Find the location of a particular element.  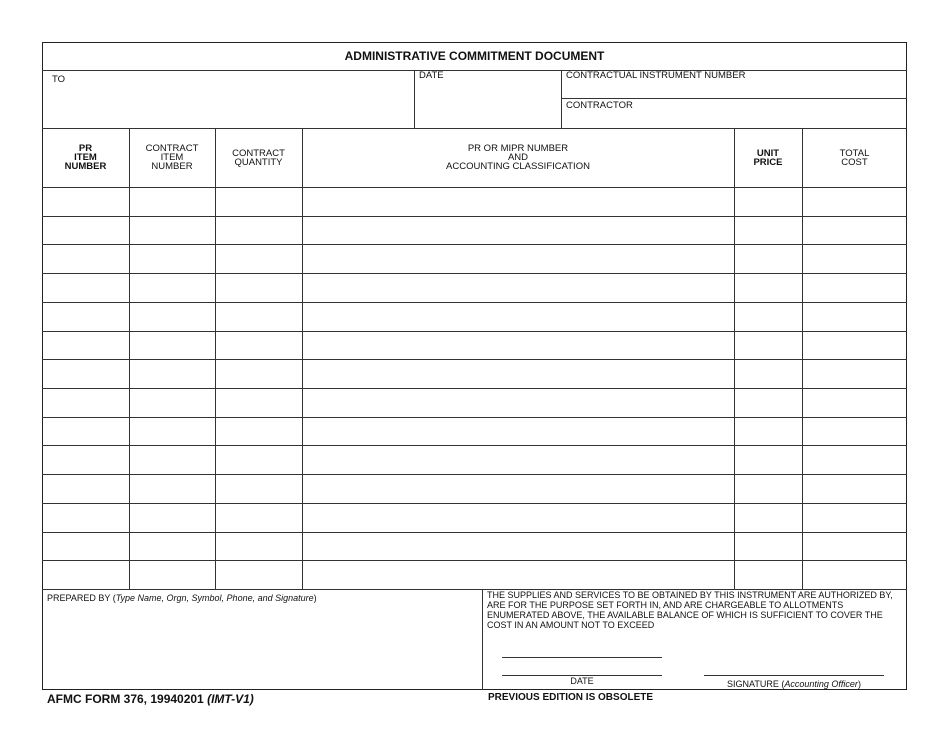

column-header-line: ACCOUNTING CLASSIFICATION is located at coordinates (518, 166).